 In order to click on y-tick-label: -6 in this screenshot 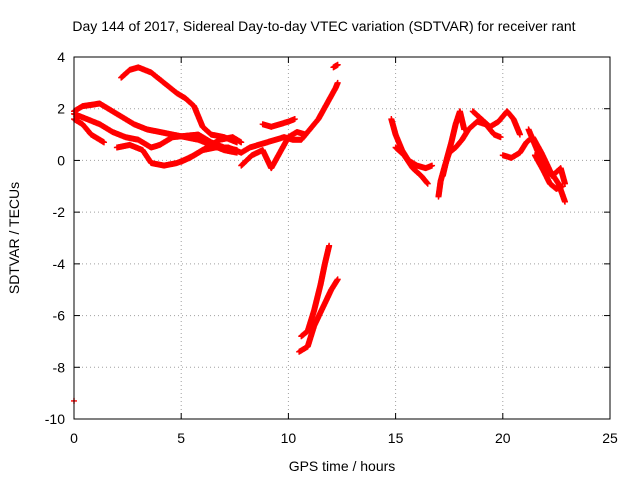, I will do `click(59, 316)`.